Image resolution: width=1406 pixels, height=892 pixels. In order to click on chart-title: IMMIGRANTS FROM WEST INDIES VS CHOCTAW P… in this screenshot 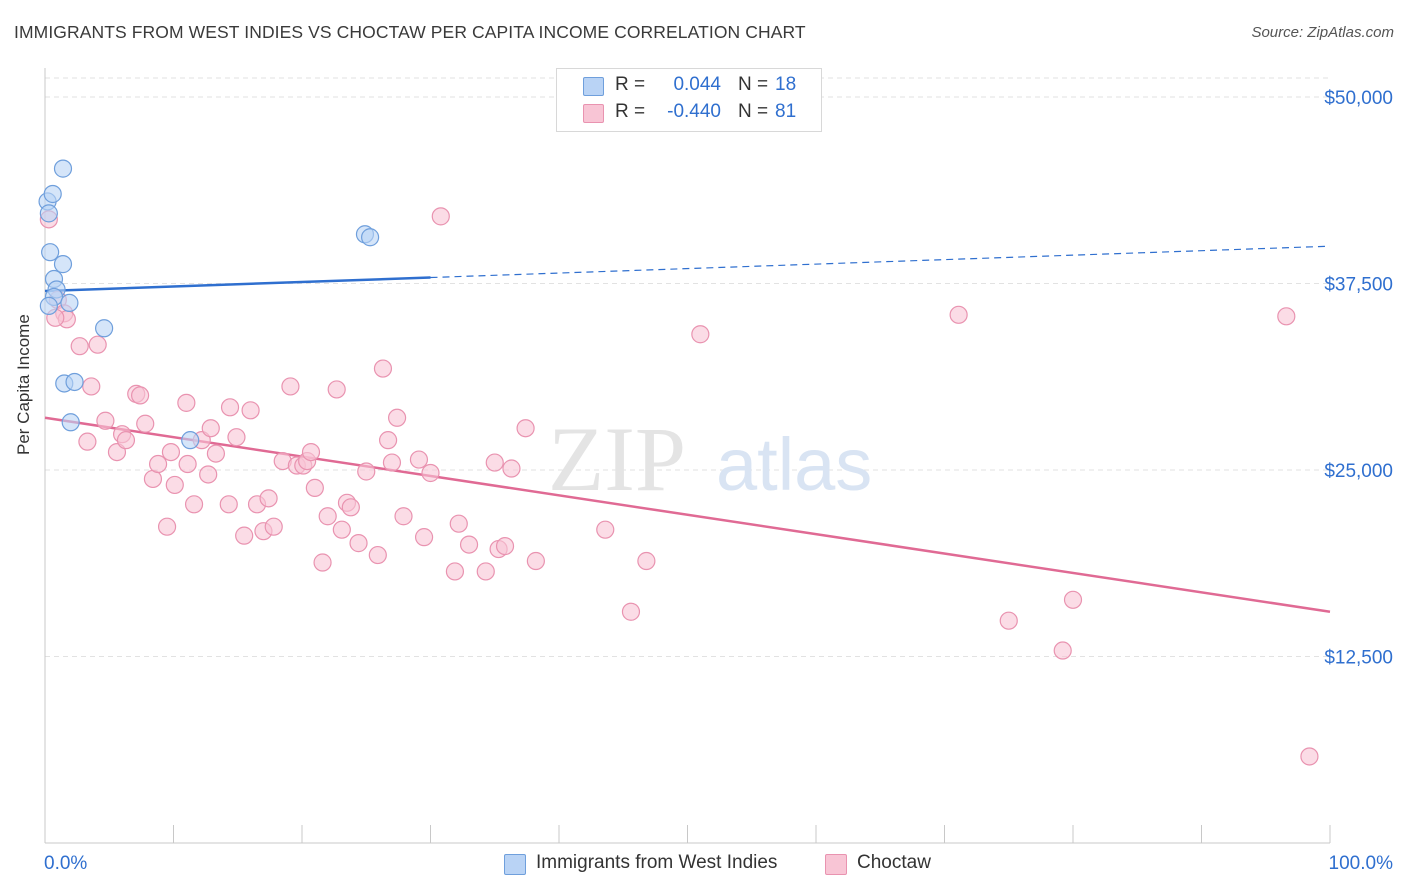, I will do `click(410, 32)`.